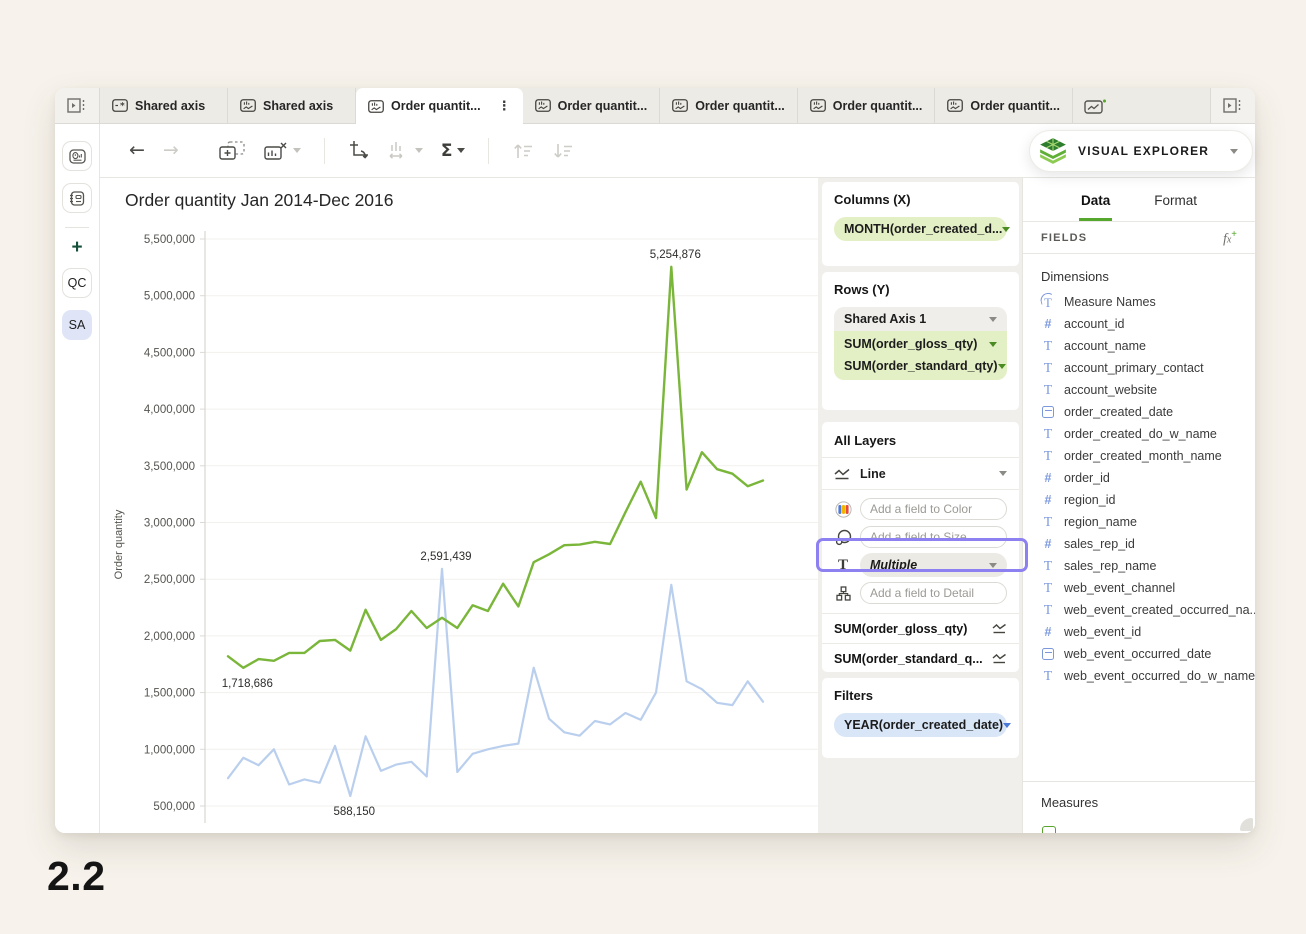 This screenshot has height=934, width=1306. What do you see at coordinates (169, 750) in the screenshot?
I see `y-tick-label: 1,000,000` at bounding box center [169, 750].